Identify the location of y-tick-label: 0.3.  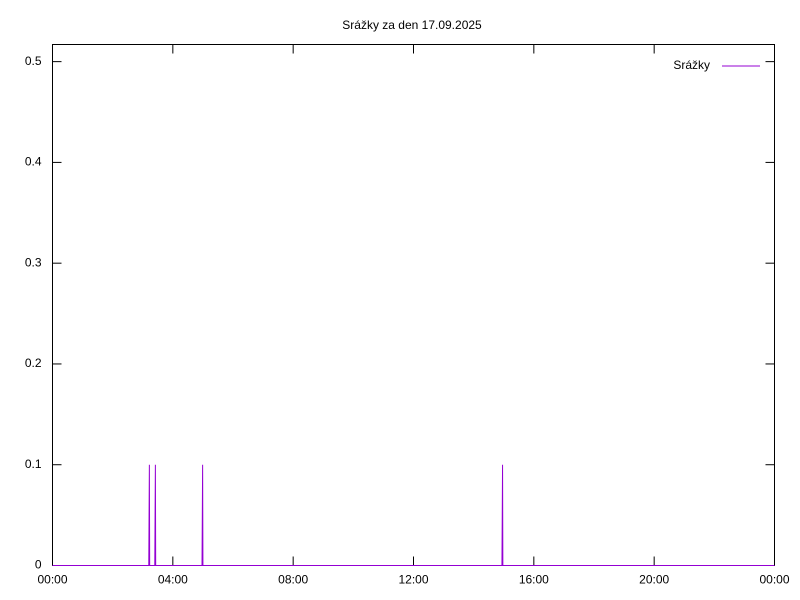
(33, 262).